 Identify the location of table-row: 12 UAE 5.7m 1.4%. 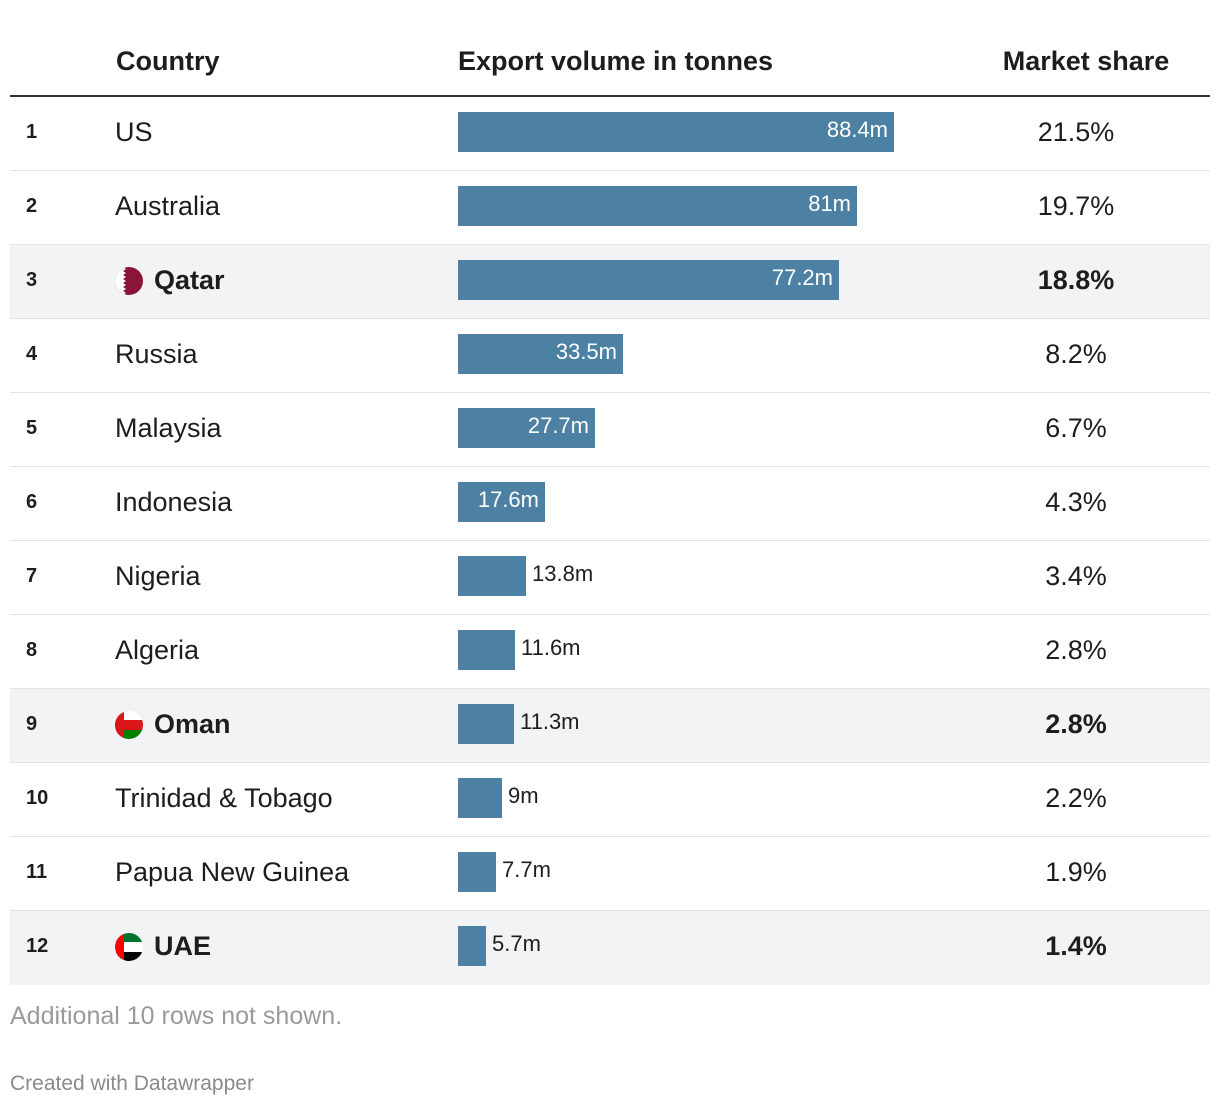
(610, 948).